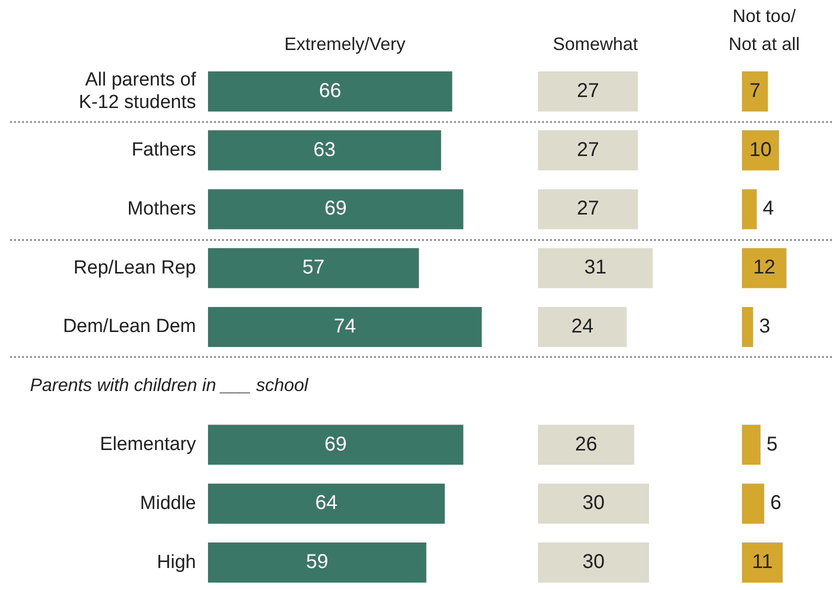  I want to click on data-label: 10, so click(760, 149).